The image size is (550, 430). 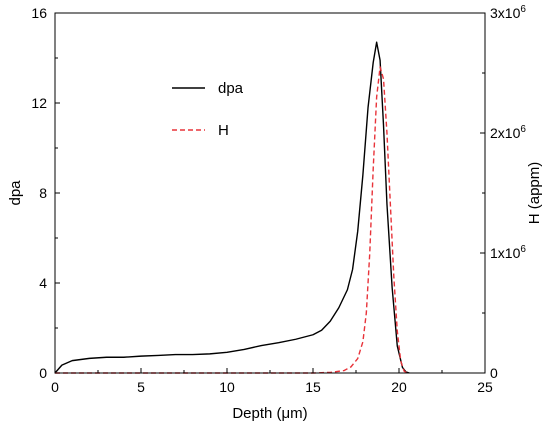 What do you see at coordinates (39, 13) in the screenshot?
I see `y-left-tick-label: 16` at bounding box center [39, 13].